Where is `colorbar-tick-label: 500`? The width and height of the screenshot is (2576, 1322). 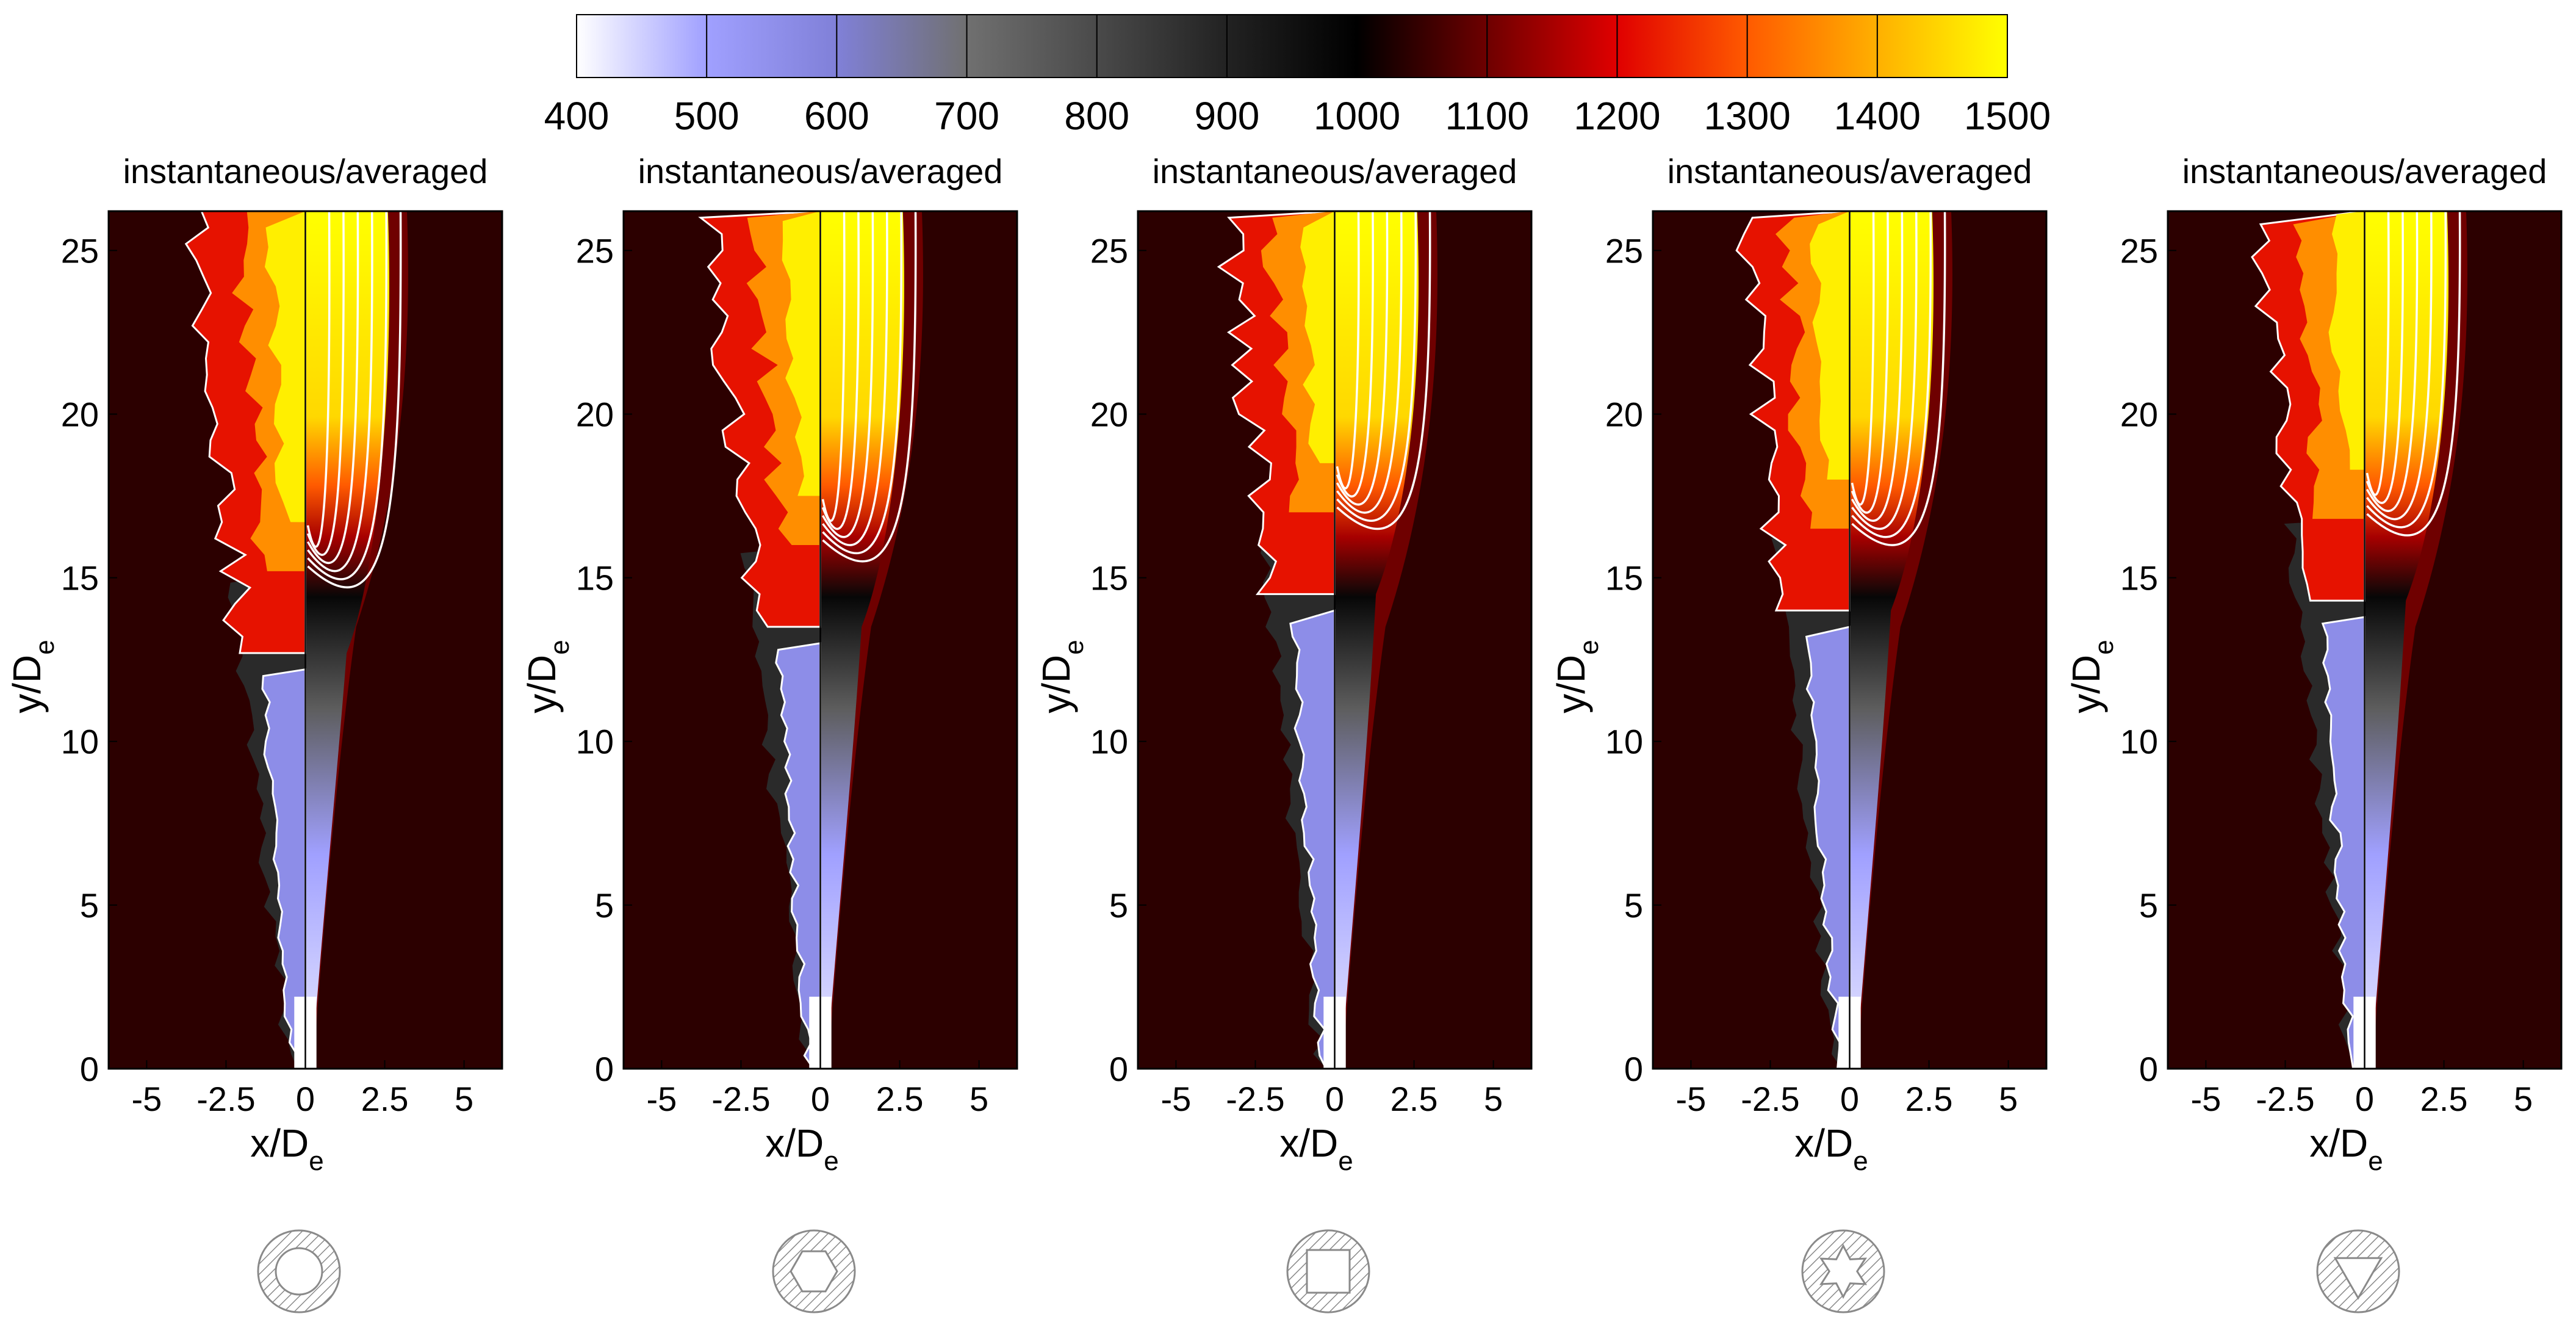 colorbar-tick-label: 500 is located at coordinates (706, 116).